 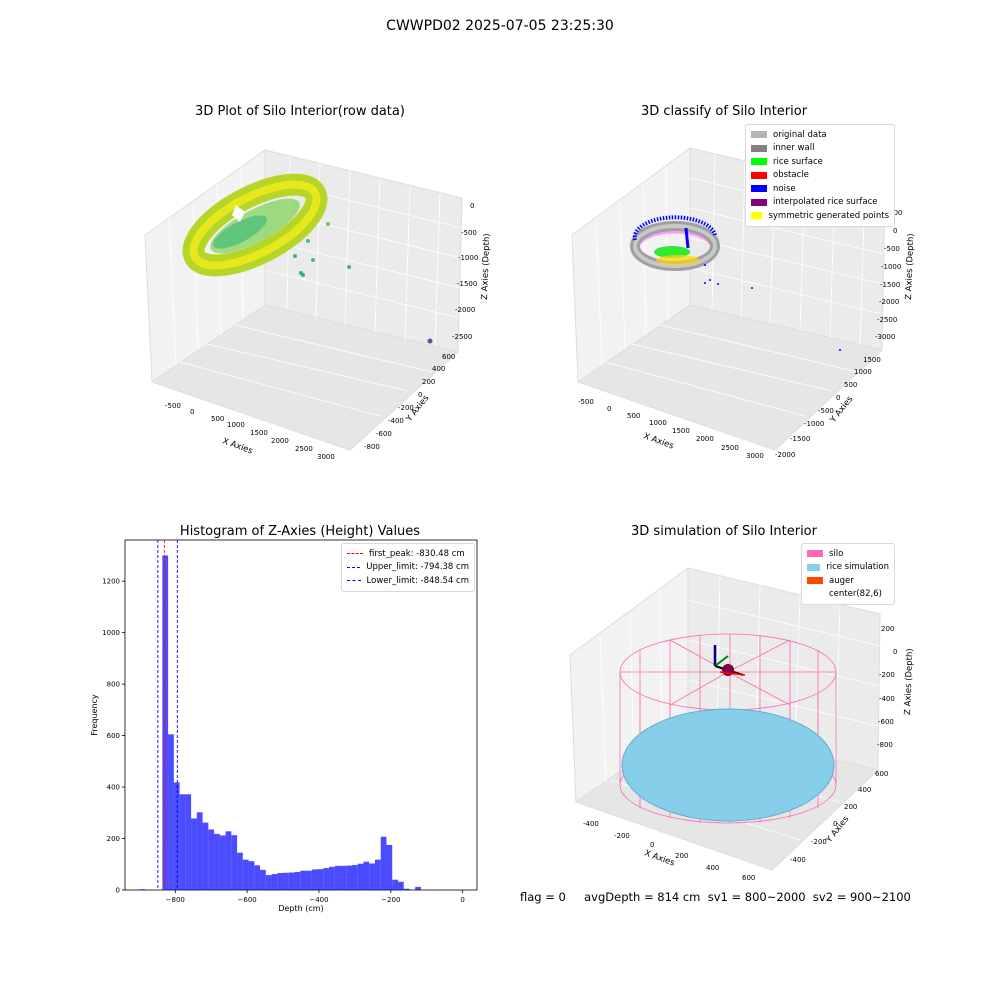 What do you see at coordinates (280, 722) in the screenshot?
I see `histogram-bars` at bounding box center [280, 722].